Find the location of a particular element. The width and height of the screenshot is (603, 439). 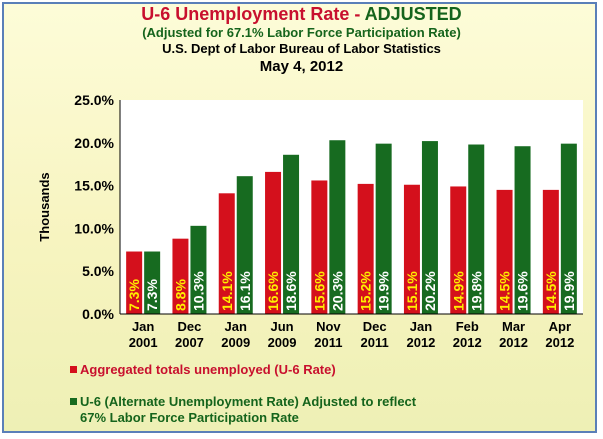

y-tick-label: 15.0% is located at coordinates (94, 186).